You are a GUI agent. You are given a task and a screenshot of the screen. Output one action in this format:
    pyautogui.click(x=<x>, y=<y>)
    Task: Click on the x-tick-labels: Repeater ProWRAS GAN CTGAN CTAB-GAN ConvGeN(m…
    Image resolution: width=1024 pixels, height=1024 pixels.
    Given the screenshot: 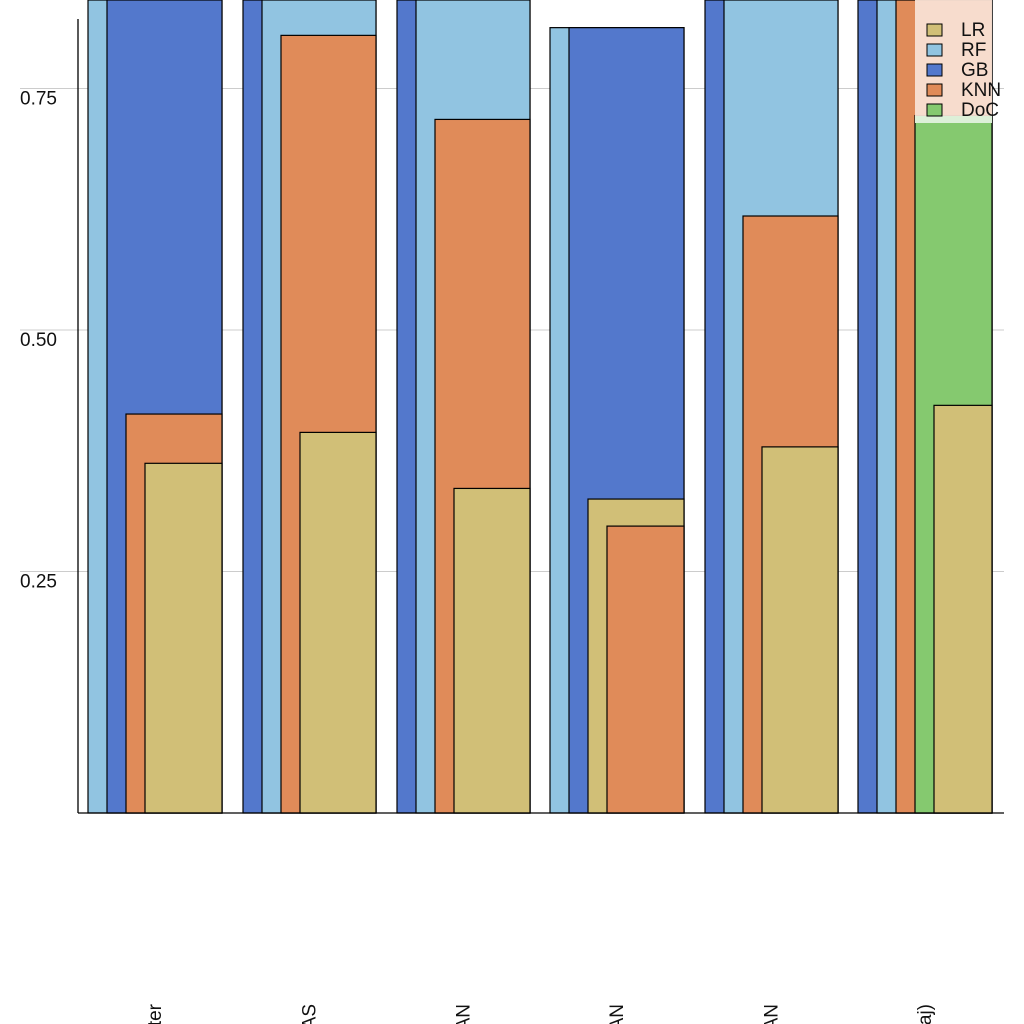 What is the action you would take?
    pyautogui.click(x=540, y=1013)
    